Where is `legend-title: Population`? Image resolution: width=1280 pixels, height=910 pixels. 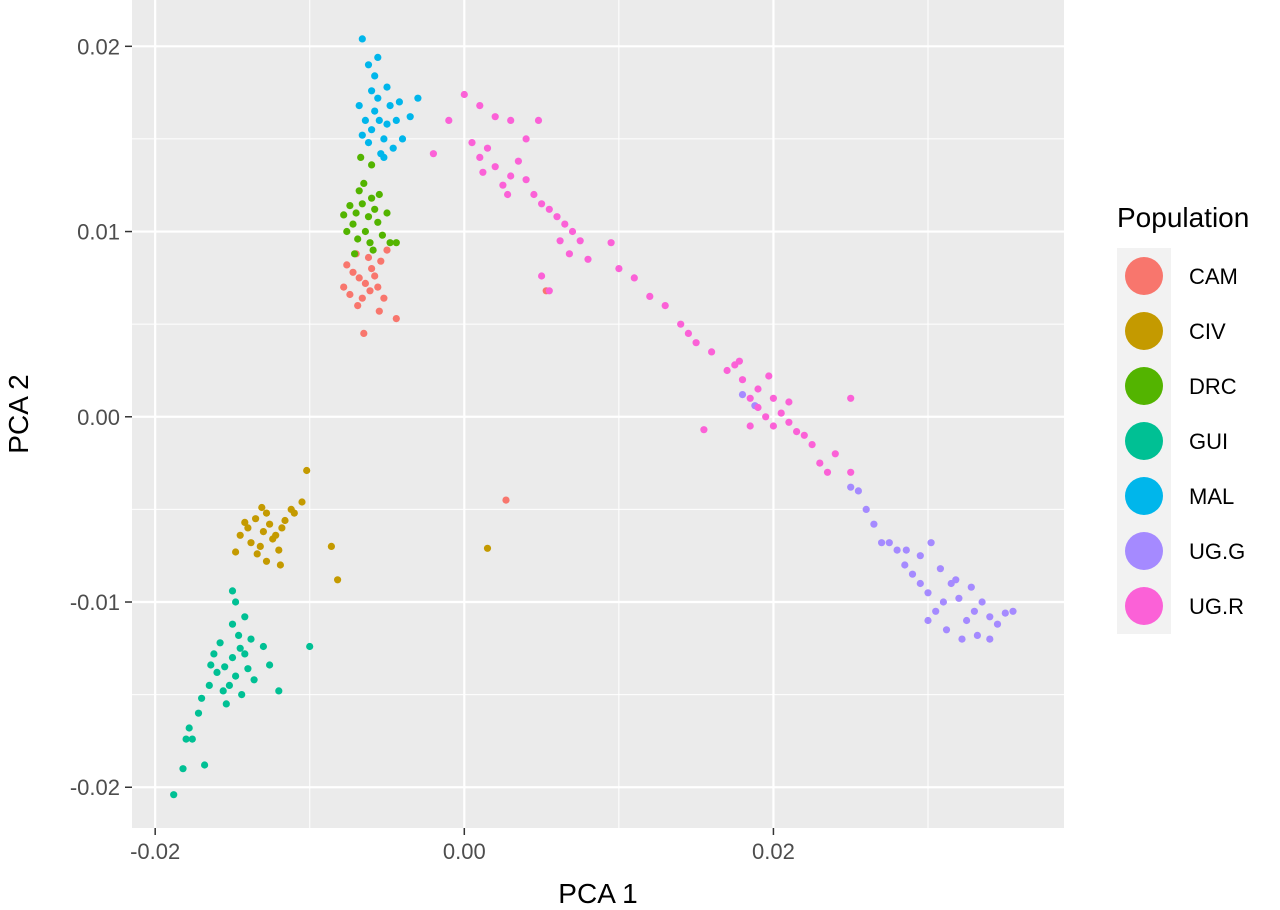
legend-title: Population is located at coordinates (1183, 217).